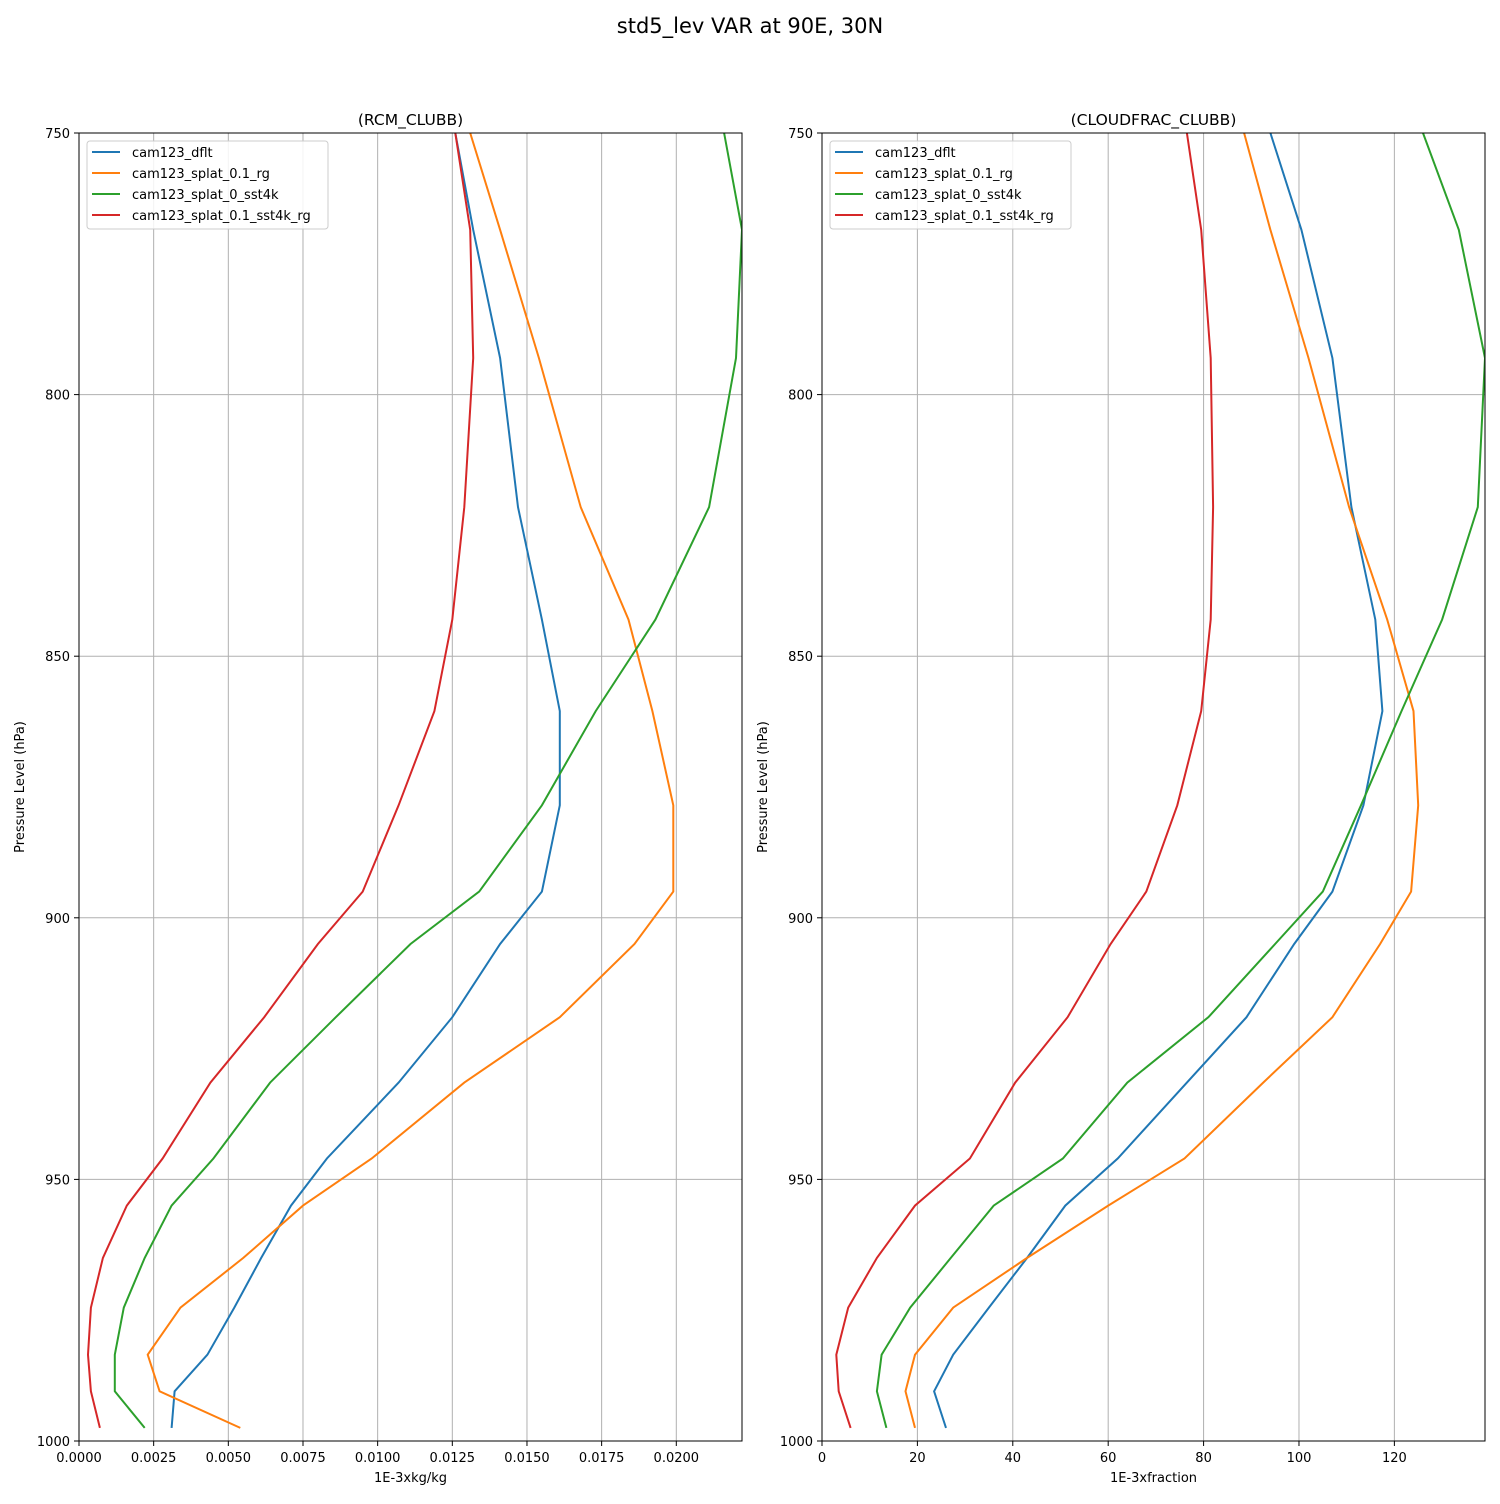 The height and width of the screenshot is (1504, 1500). What do you see at coordinates (1013, 1458) in the screenshot?
I see `x-tick-label: 40` at bounding box center [1013, 1458].